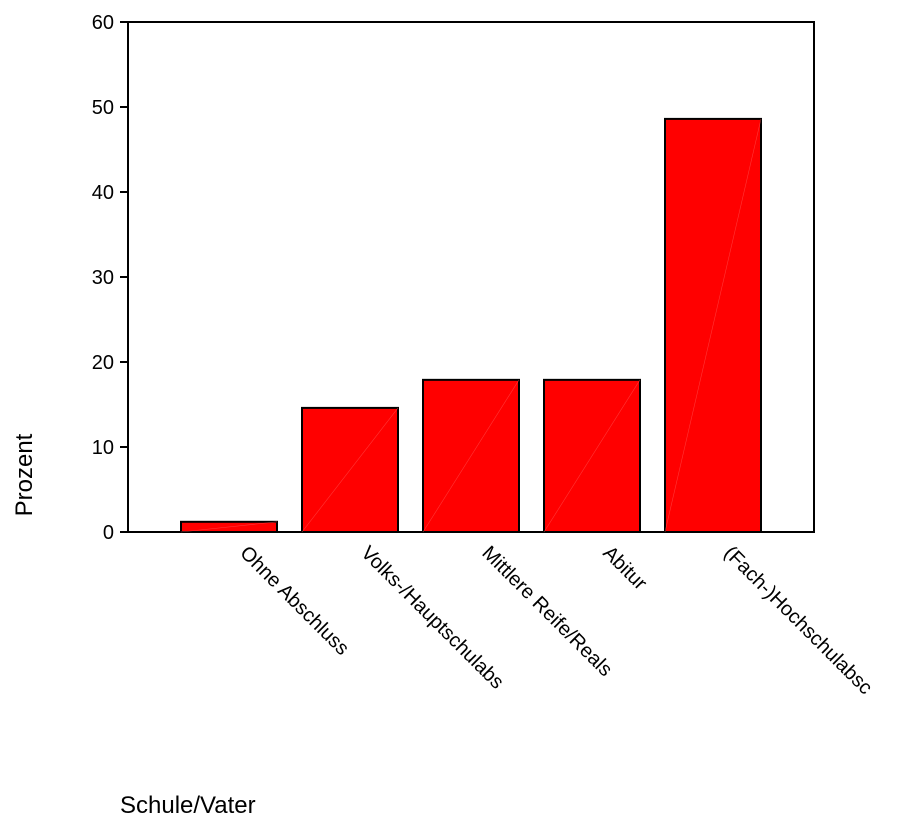 This screenshot has height=818, width=902. What do you see at coordinates (103, 448) in the screenshot?
I see `y-tick-label: 10` at bounding box center [103, 448].